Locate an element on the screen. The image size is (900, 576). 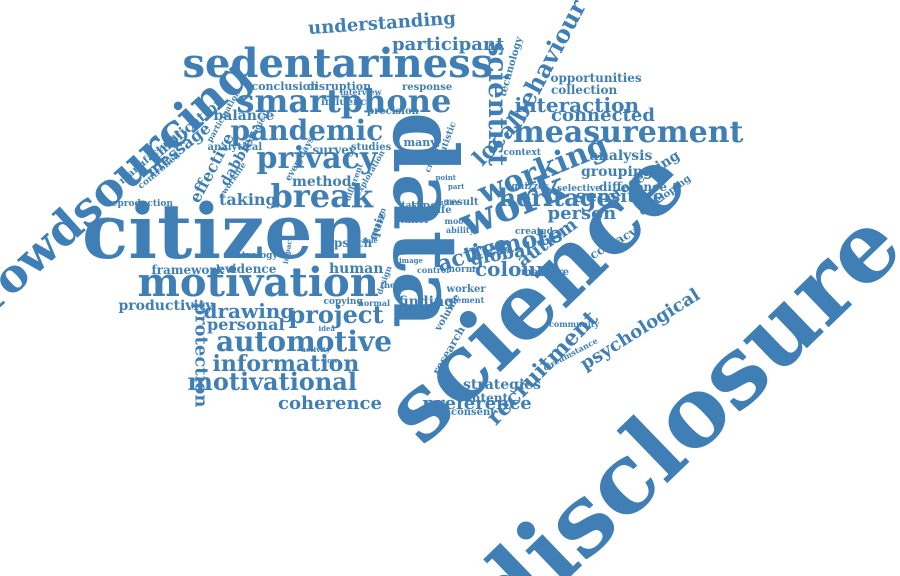
word-measurement: measurement is located at coordinates (628, 132).